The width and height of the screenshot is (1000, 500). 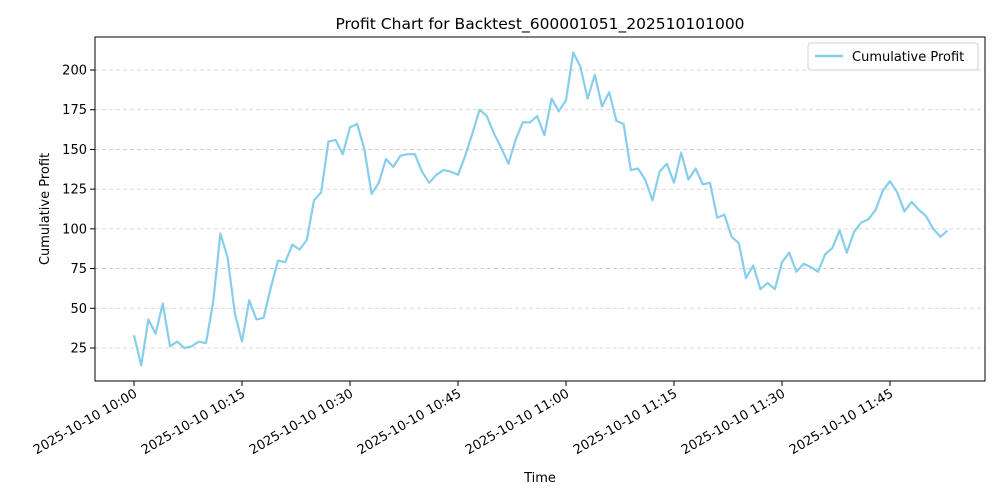 What do you see at coordinates (78, 349) in the screenshot?
I see `y-tick-label: 25` at bounding box center [78, 349].